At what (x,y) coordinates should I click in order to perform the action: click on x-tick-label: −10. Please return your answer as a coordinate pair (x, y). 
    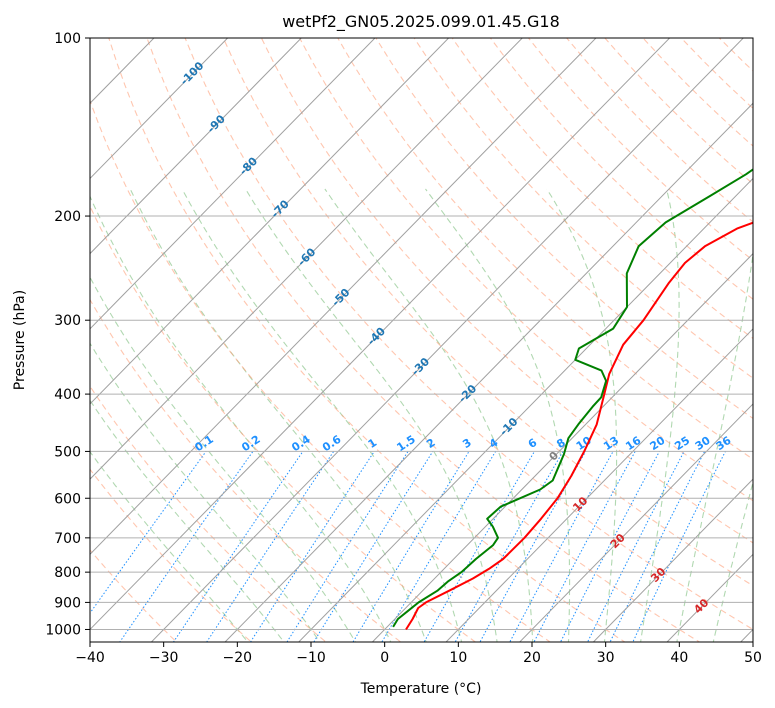
    Looking at the image, I should click on (311, 658).